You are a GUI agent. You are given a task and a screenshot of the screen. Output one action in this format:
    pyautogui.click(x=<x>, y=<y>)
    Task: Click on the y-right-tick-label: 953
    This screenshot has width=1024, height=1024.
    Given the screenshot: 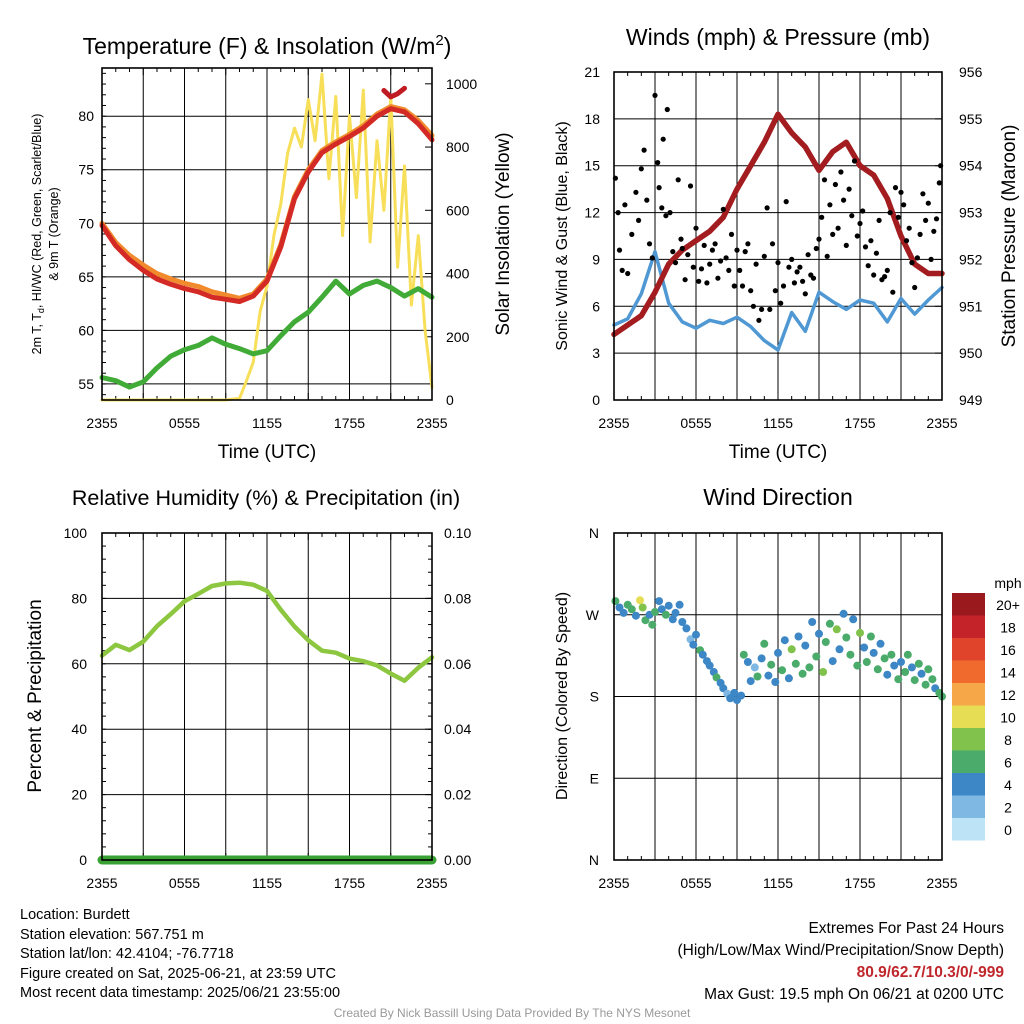 What is the action you would take?
    pyautogui.click(x=971, y=213)
    